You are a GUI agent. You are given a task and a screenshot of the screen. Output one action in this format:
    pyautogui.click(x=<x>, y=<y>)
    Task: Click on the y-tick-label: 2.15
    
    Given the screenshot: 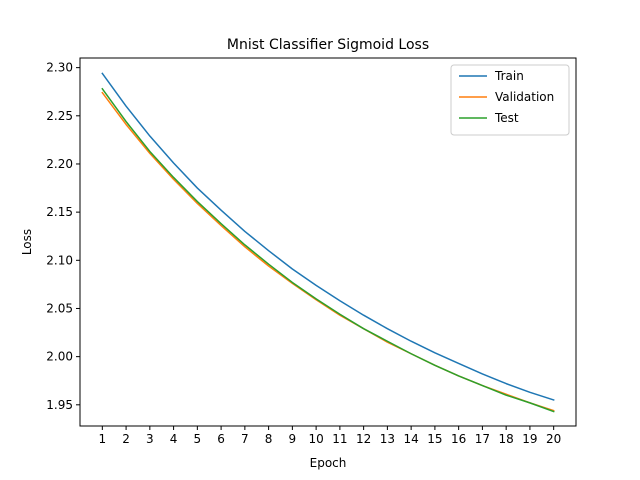 What is the action you would take?
    pyautogui.click(x=59, y=212)
    